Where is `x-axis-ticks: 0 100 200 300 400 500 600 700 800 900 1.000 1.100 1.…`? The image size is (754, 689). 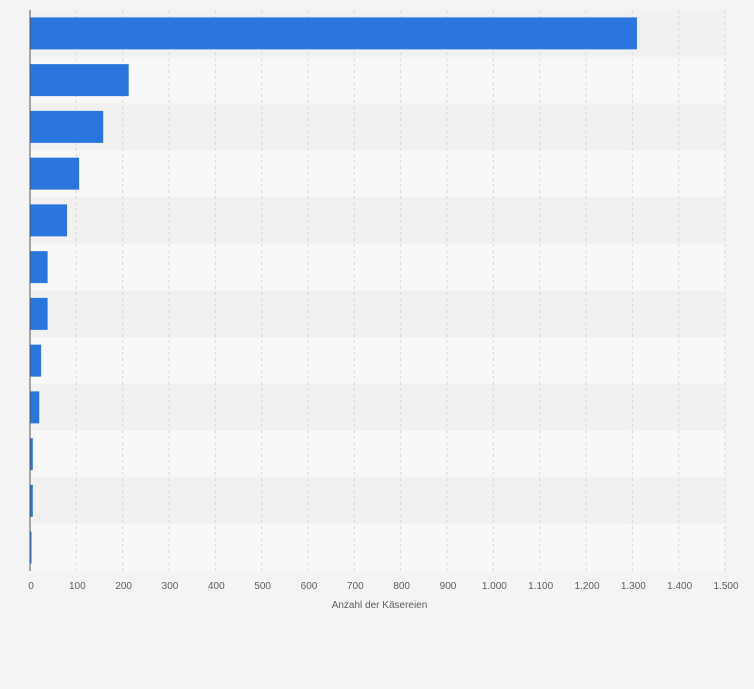 x-axis-ticks: 0 100 200 300 400 500 600 700 800 900 1.000 1.100 1.… is located at coordinates (383, 586).